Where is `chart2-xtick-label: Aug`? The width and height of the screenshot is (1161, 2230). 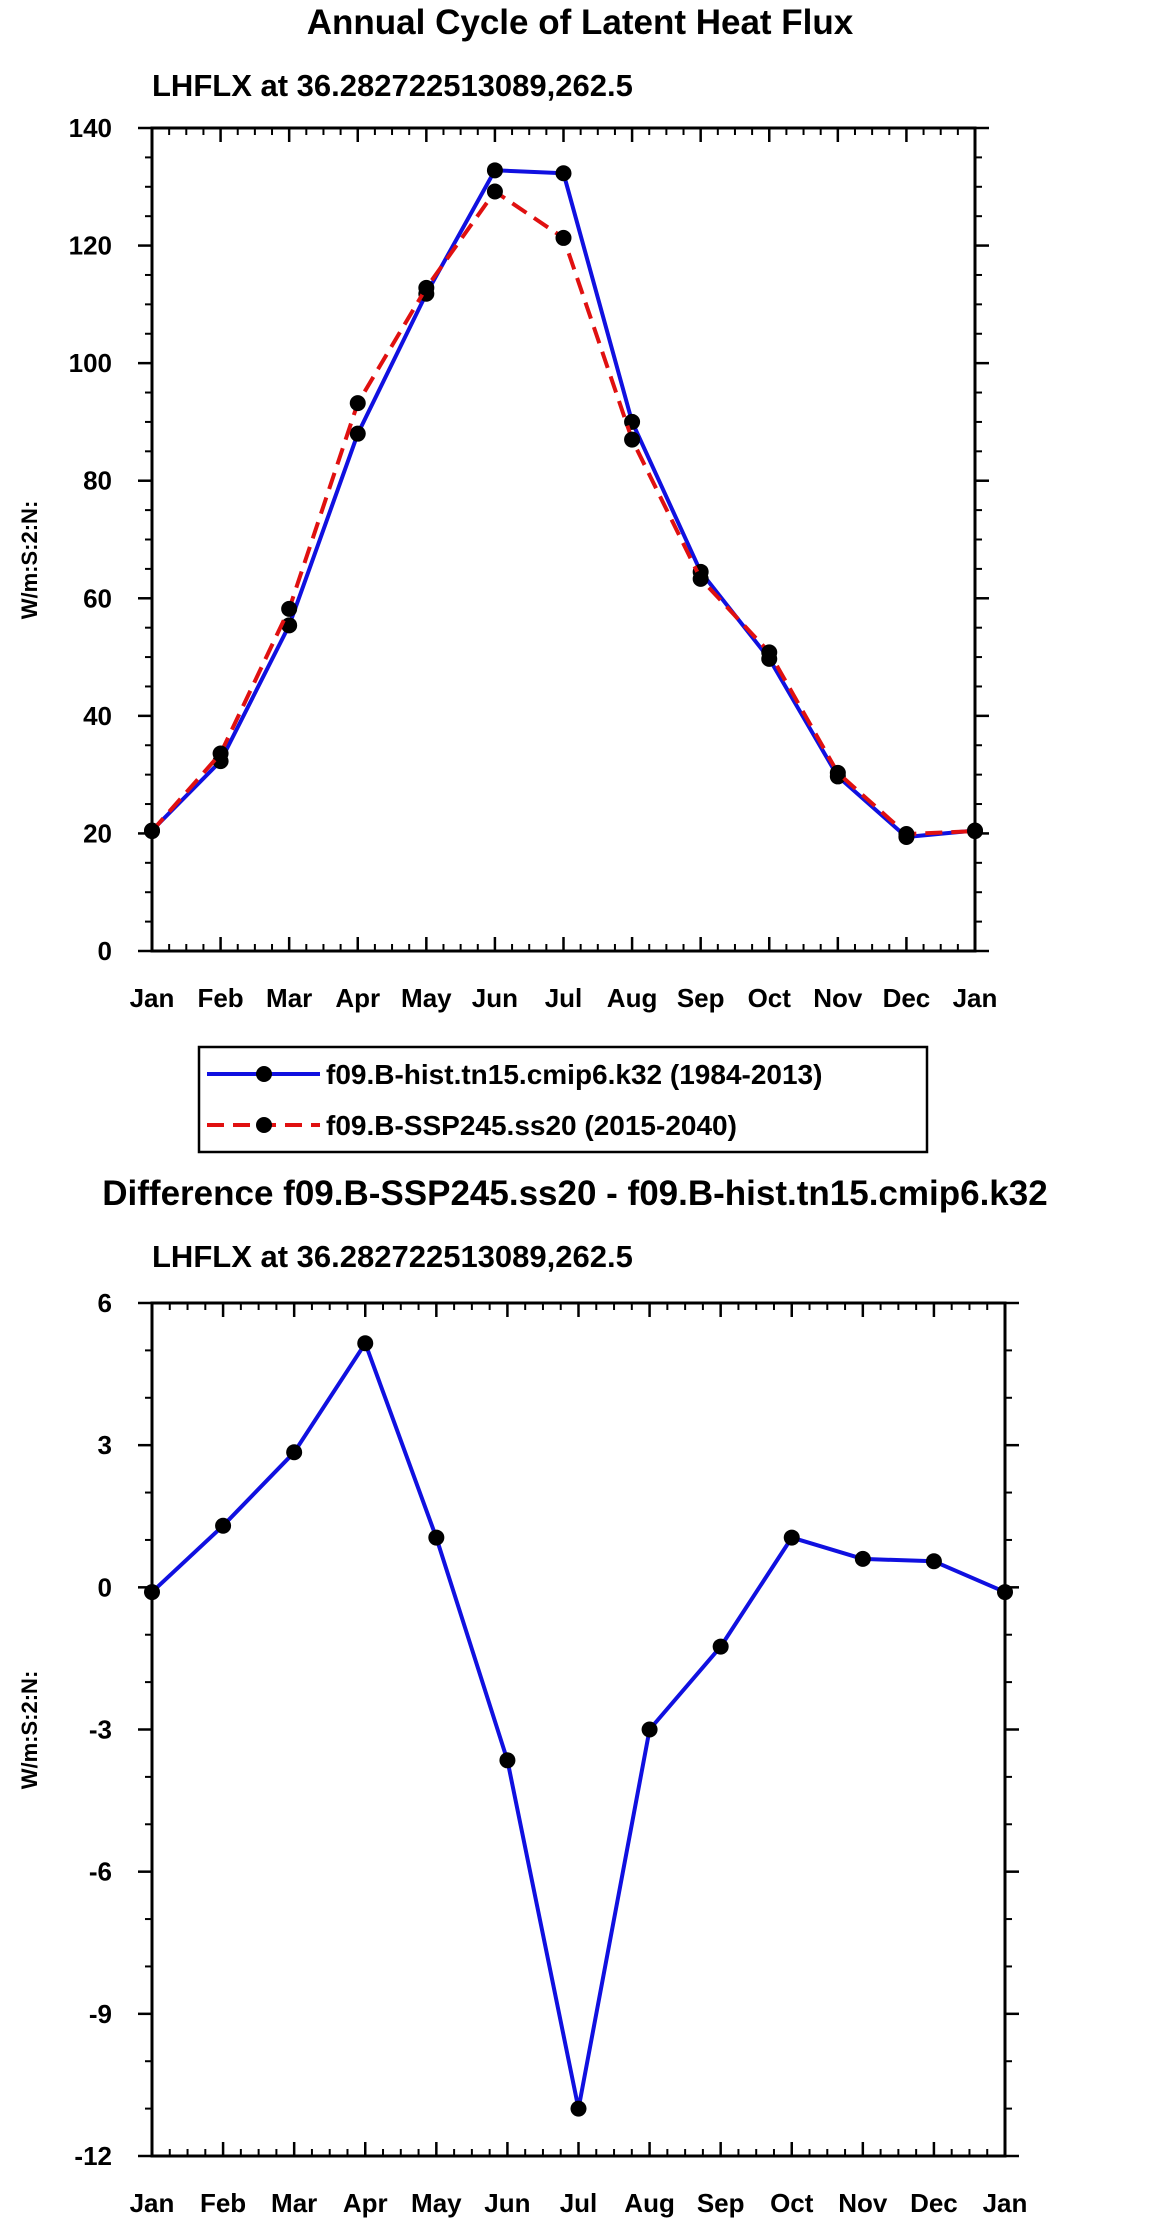
chart2-xtick-label: Aug is located at coordinates (649, 2203).